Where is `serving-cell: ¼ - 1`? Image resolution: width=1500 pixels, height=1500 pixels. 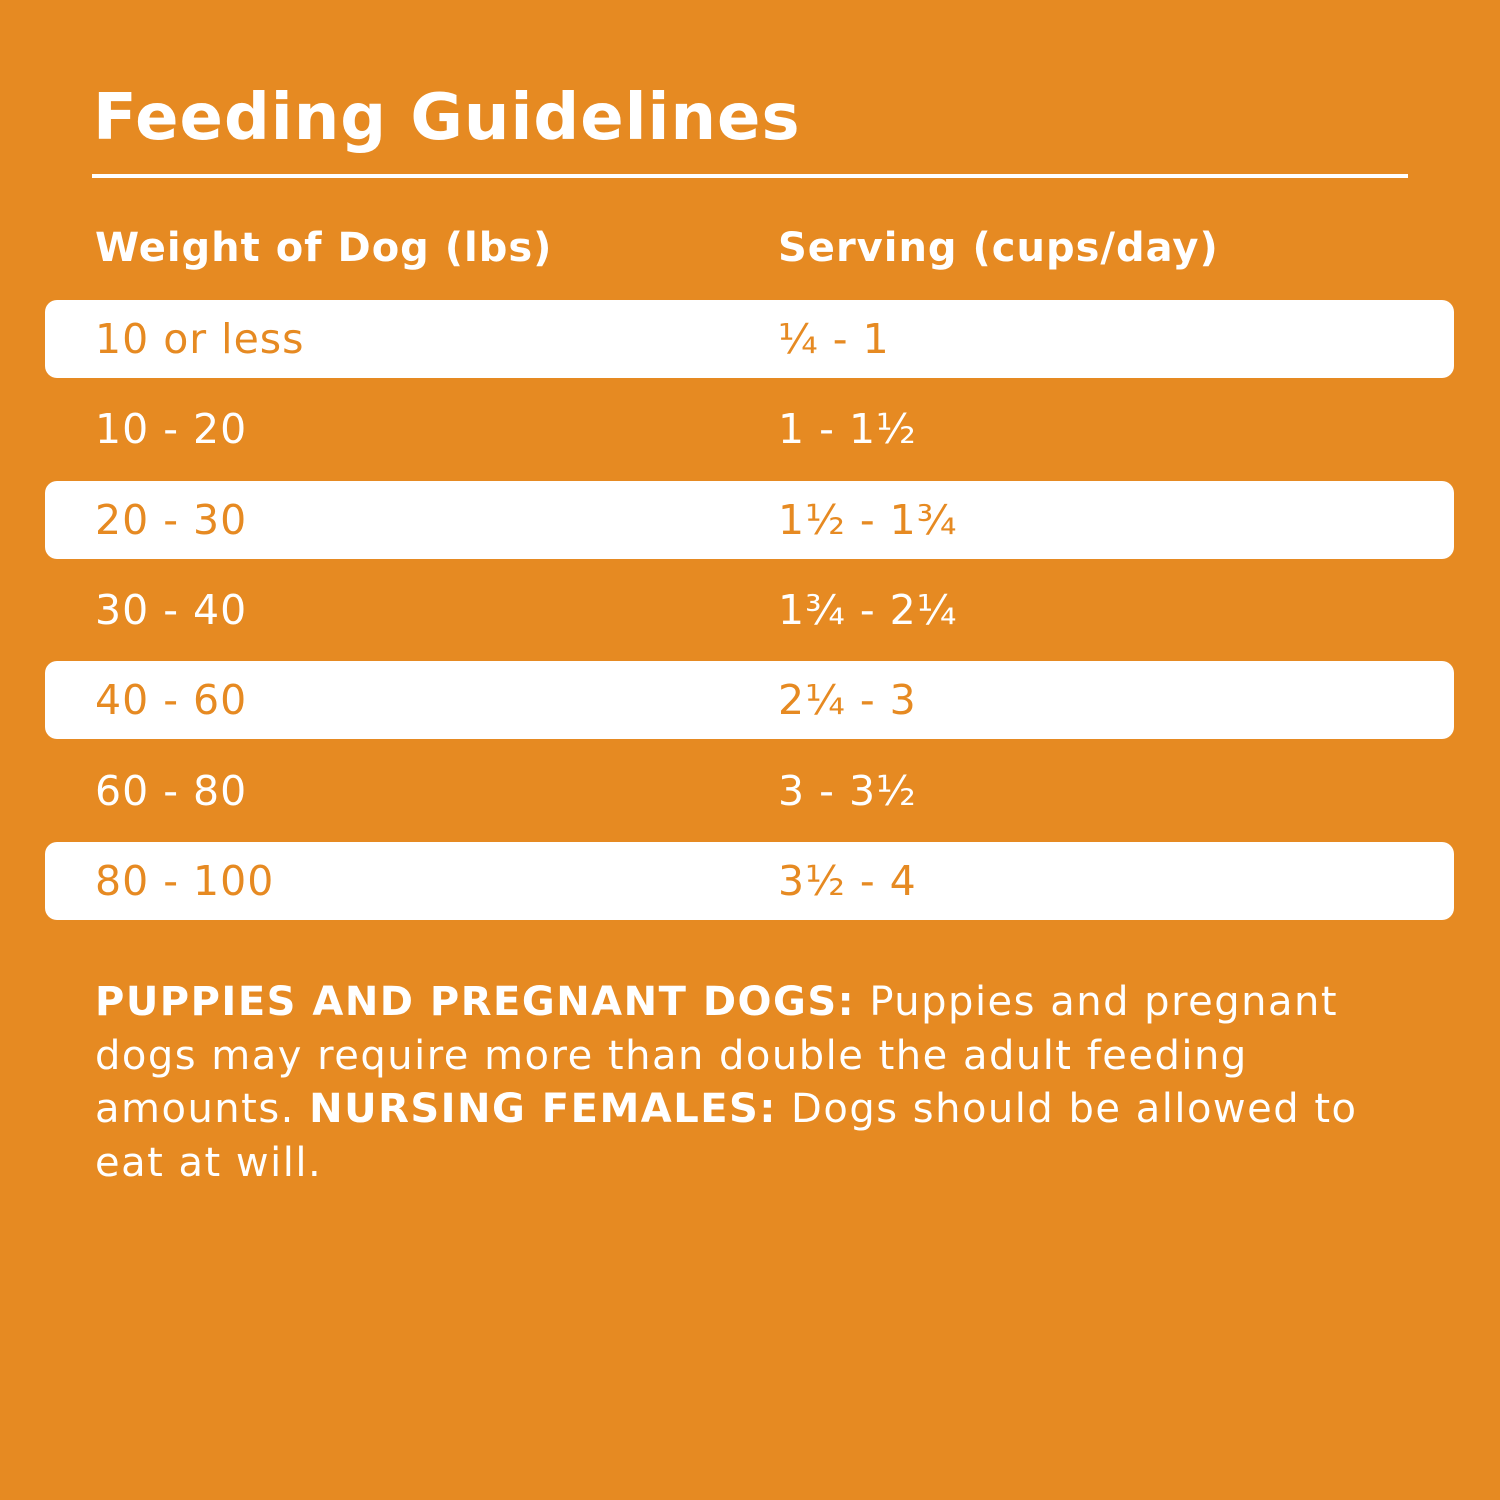
serving-cell: ¼ - 1 is located at coordinates (834, 339).